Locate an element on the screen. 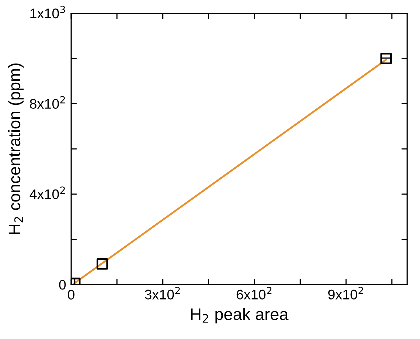 The image size is (420, 339). x-tick-label: 9x10$^{2}$ is located at coordinates (346, 293).